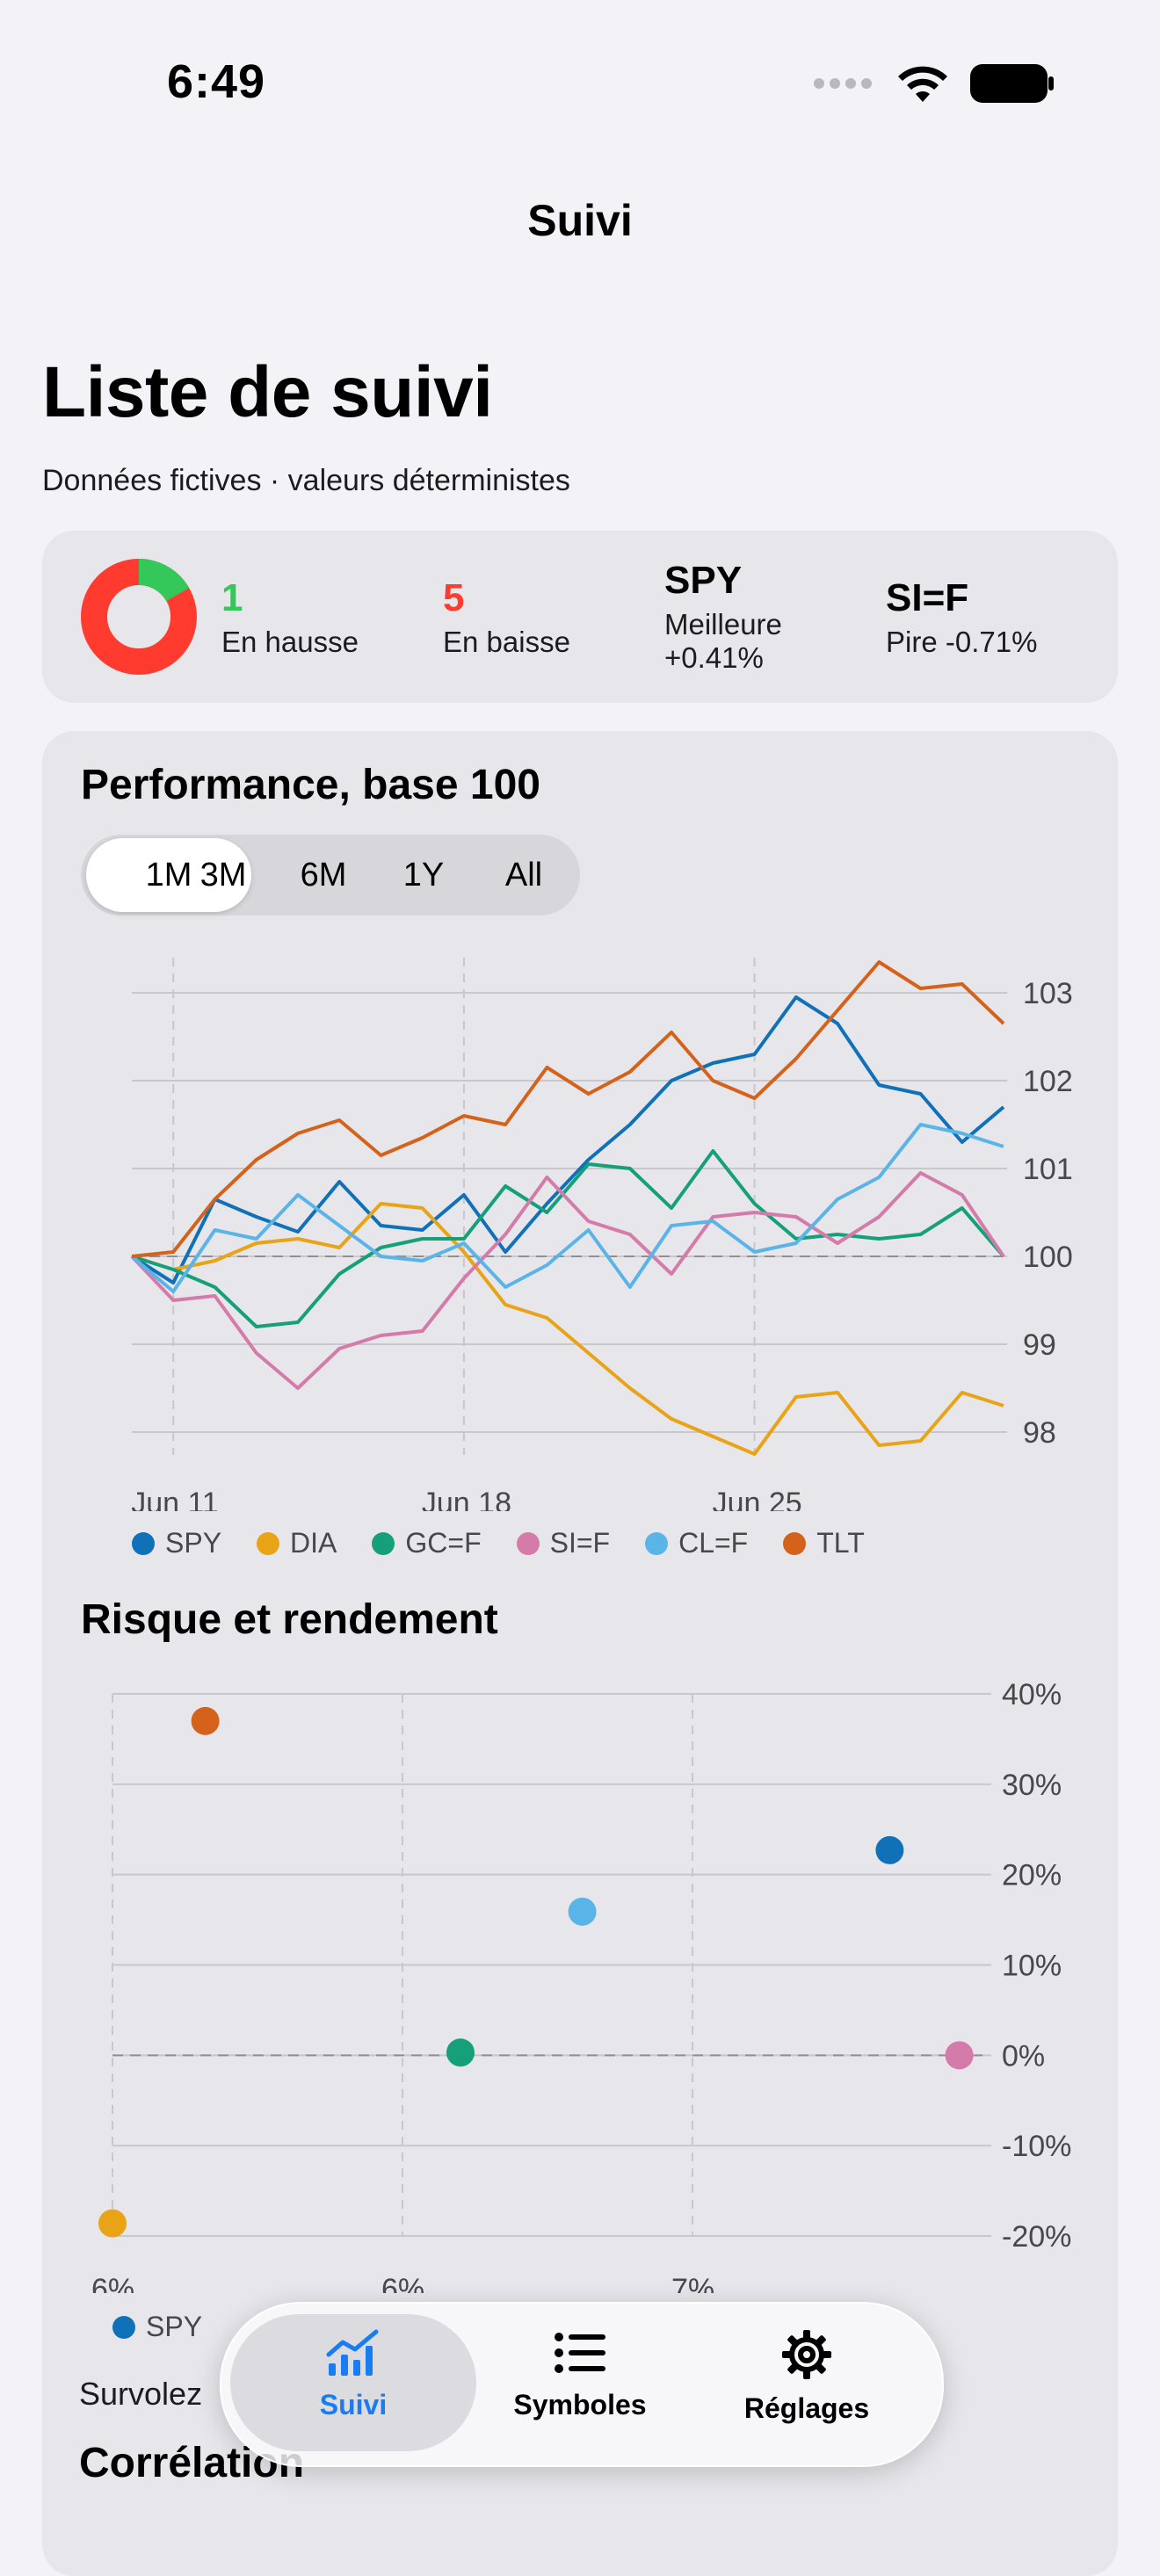 The image size is (1160, 2576). Describe the element at coordinates (424, 875) in the screenshot. I see `range-1y: 1Y` at that location.